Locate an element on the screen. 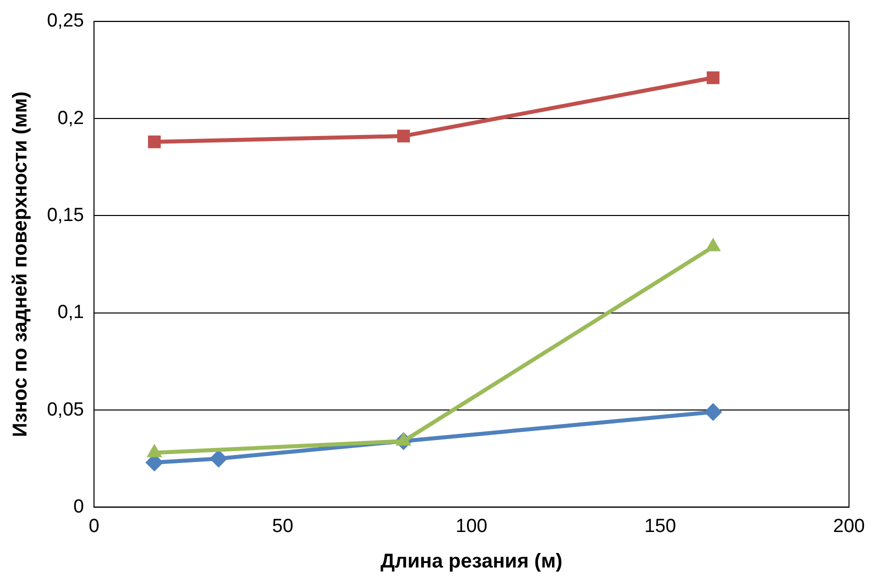 This screenshot has height=583, width=874. x-tick-label: 150 is located at coordinates (660, 526).